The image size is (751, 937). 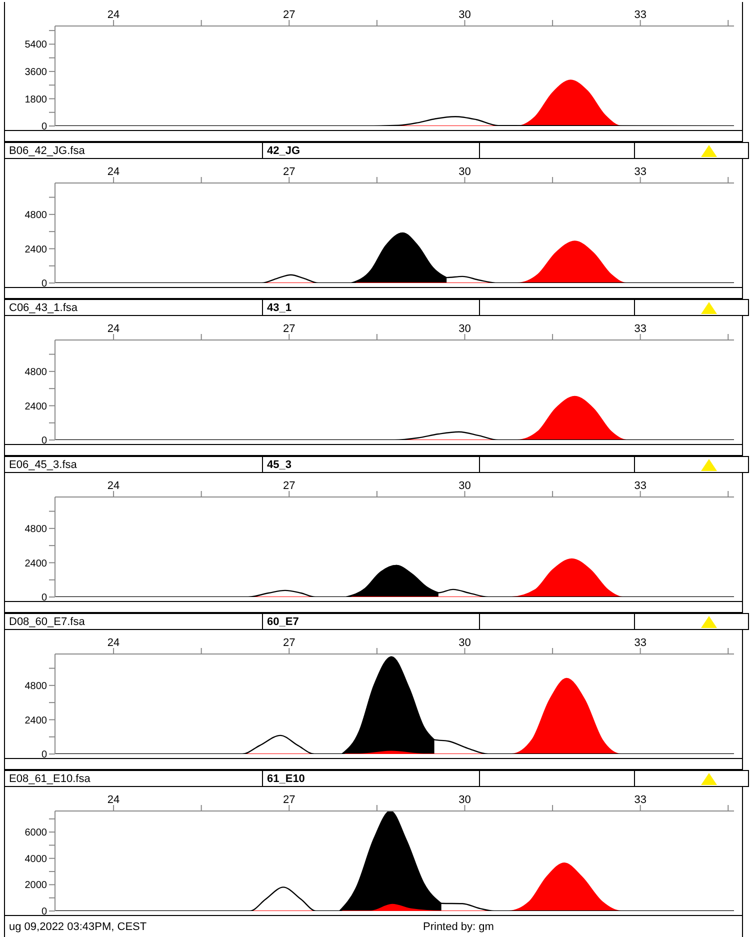 I want to click on y-tick-label: 6000, so click(x=36, y=833).